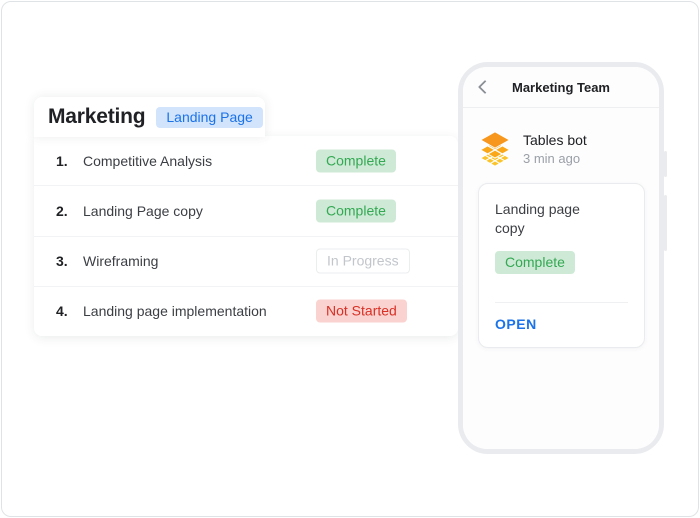  What do you see at coordinates (246, 160) in the screenshot?
I see `table-row: 1. Competitive Analysis Complete` at bounding box center [246, 160].